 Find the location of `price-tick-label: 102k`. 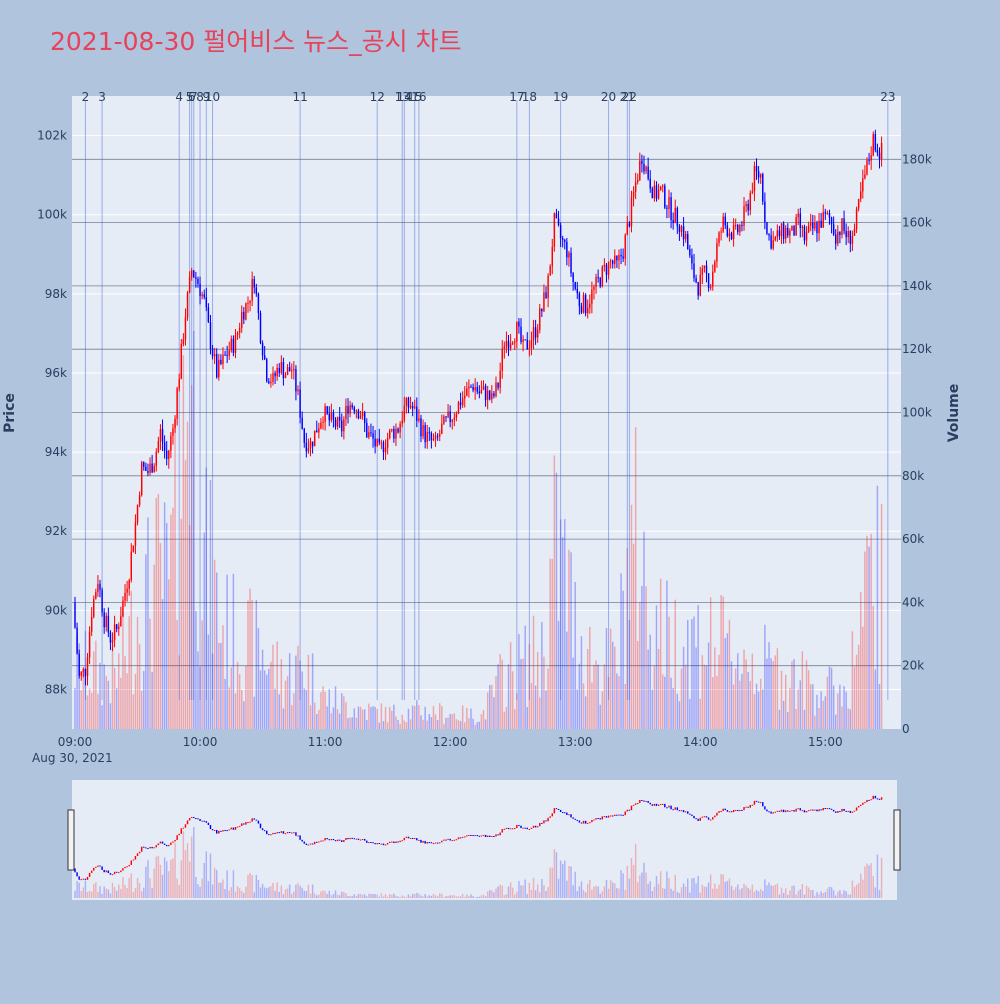

price-tick-label: 102k is located at coordinates (52, 136).